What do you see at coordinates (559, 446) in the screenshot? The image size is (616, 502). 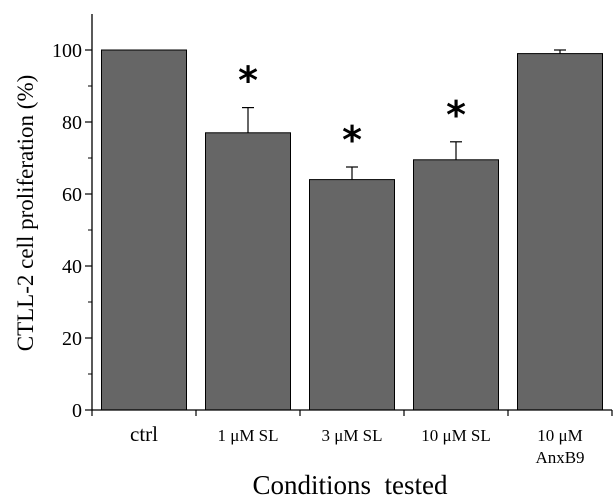 I see `x-category-label-4: 10 μM AnxB9` at bounding box center [559, 446].